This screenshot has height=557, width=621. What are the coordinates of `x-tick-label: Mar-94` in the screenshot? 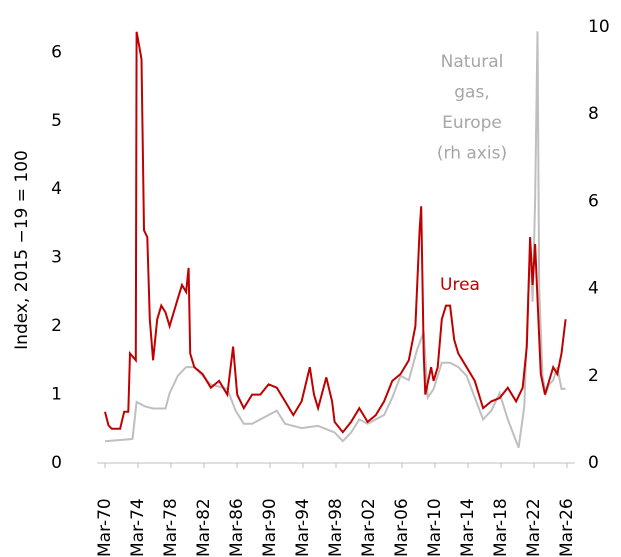 It's located at (303, 527).